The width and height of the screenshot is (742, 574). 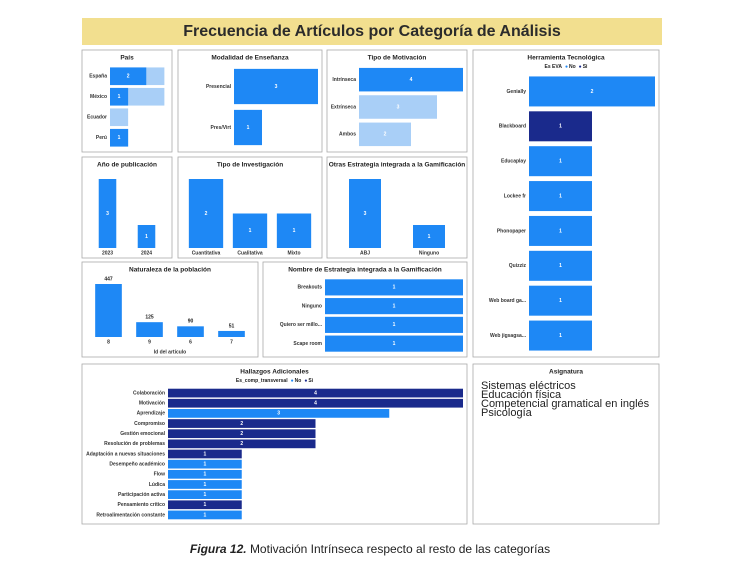 What do you see at coordinates (344, 107) in the screenshot?
I see `category-label: Extrínseca` at bounding box center [344, 107].